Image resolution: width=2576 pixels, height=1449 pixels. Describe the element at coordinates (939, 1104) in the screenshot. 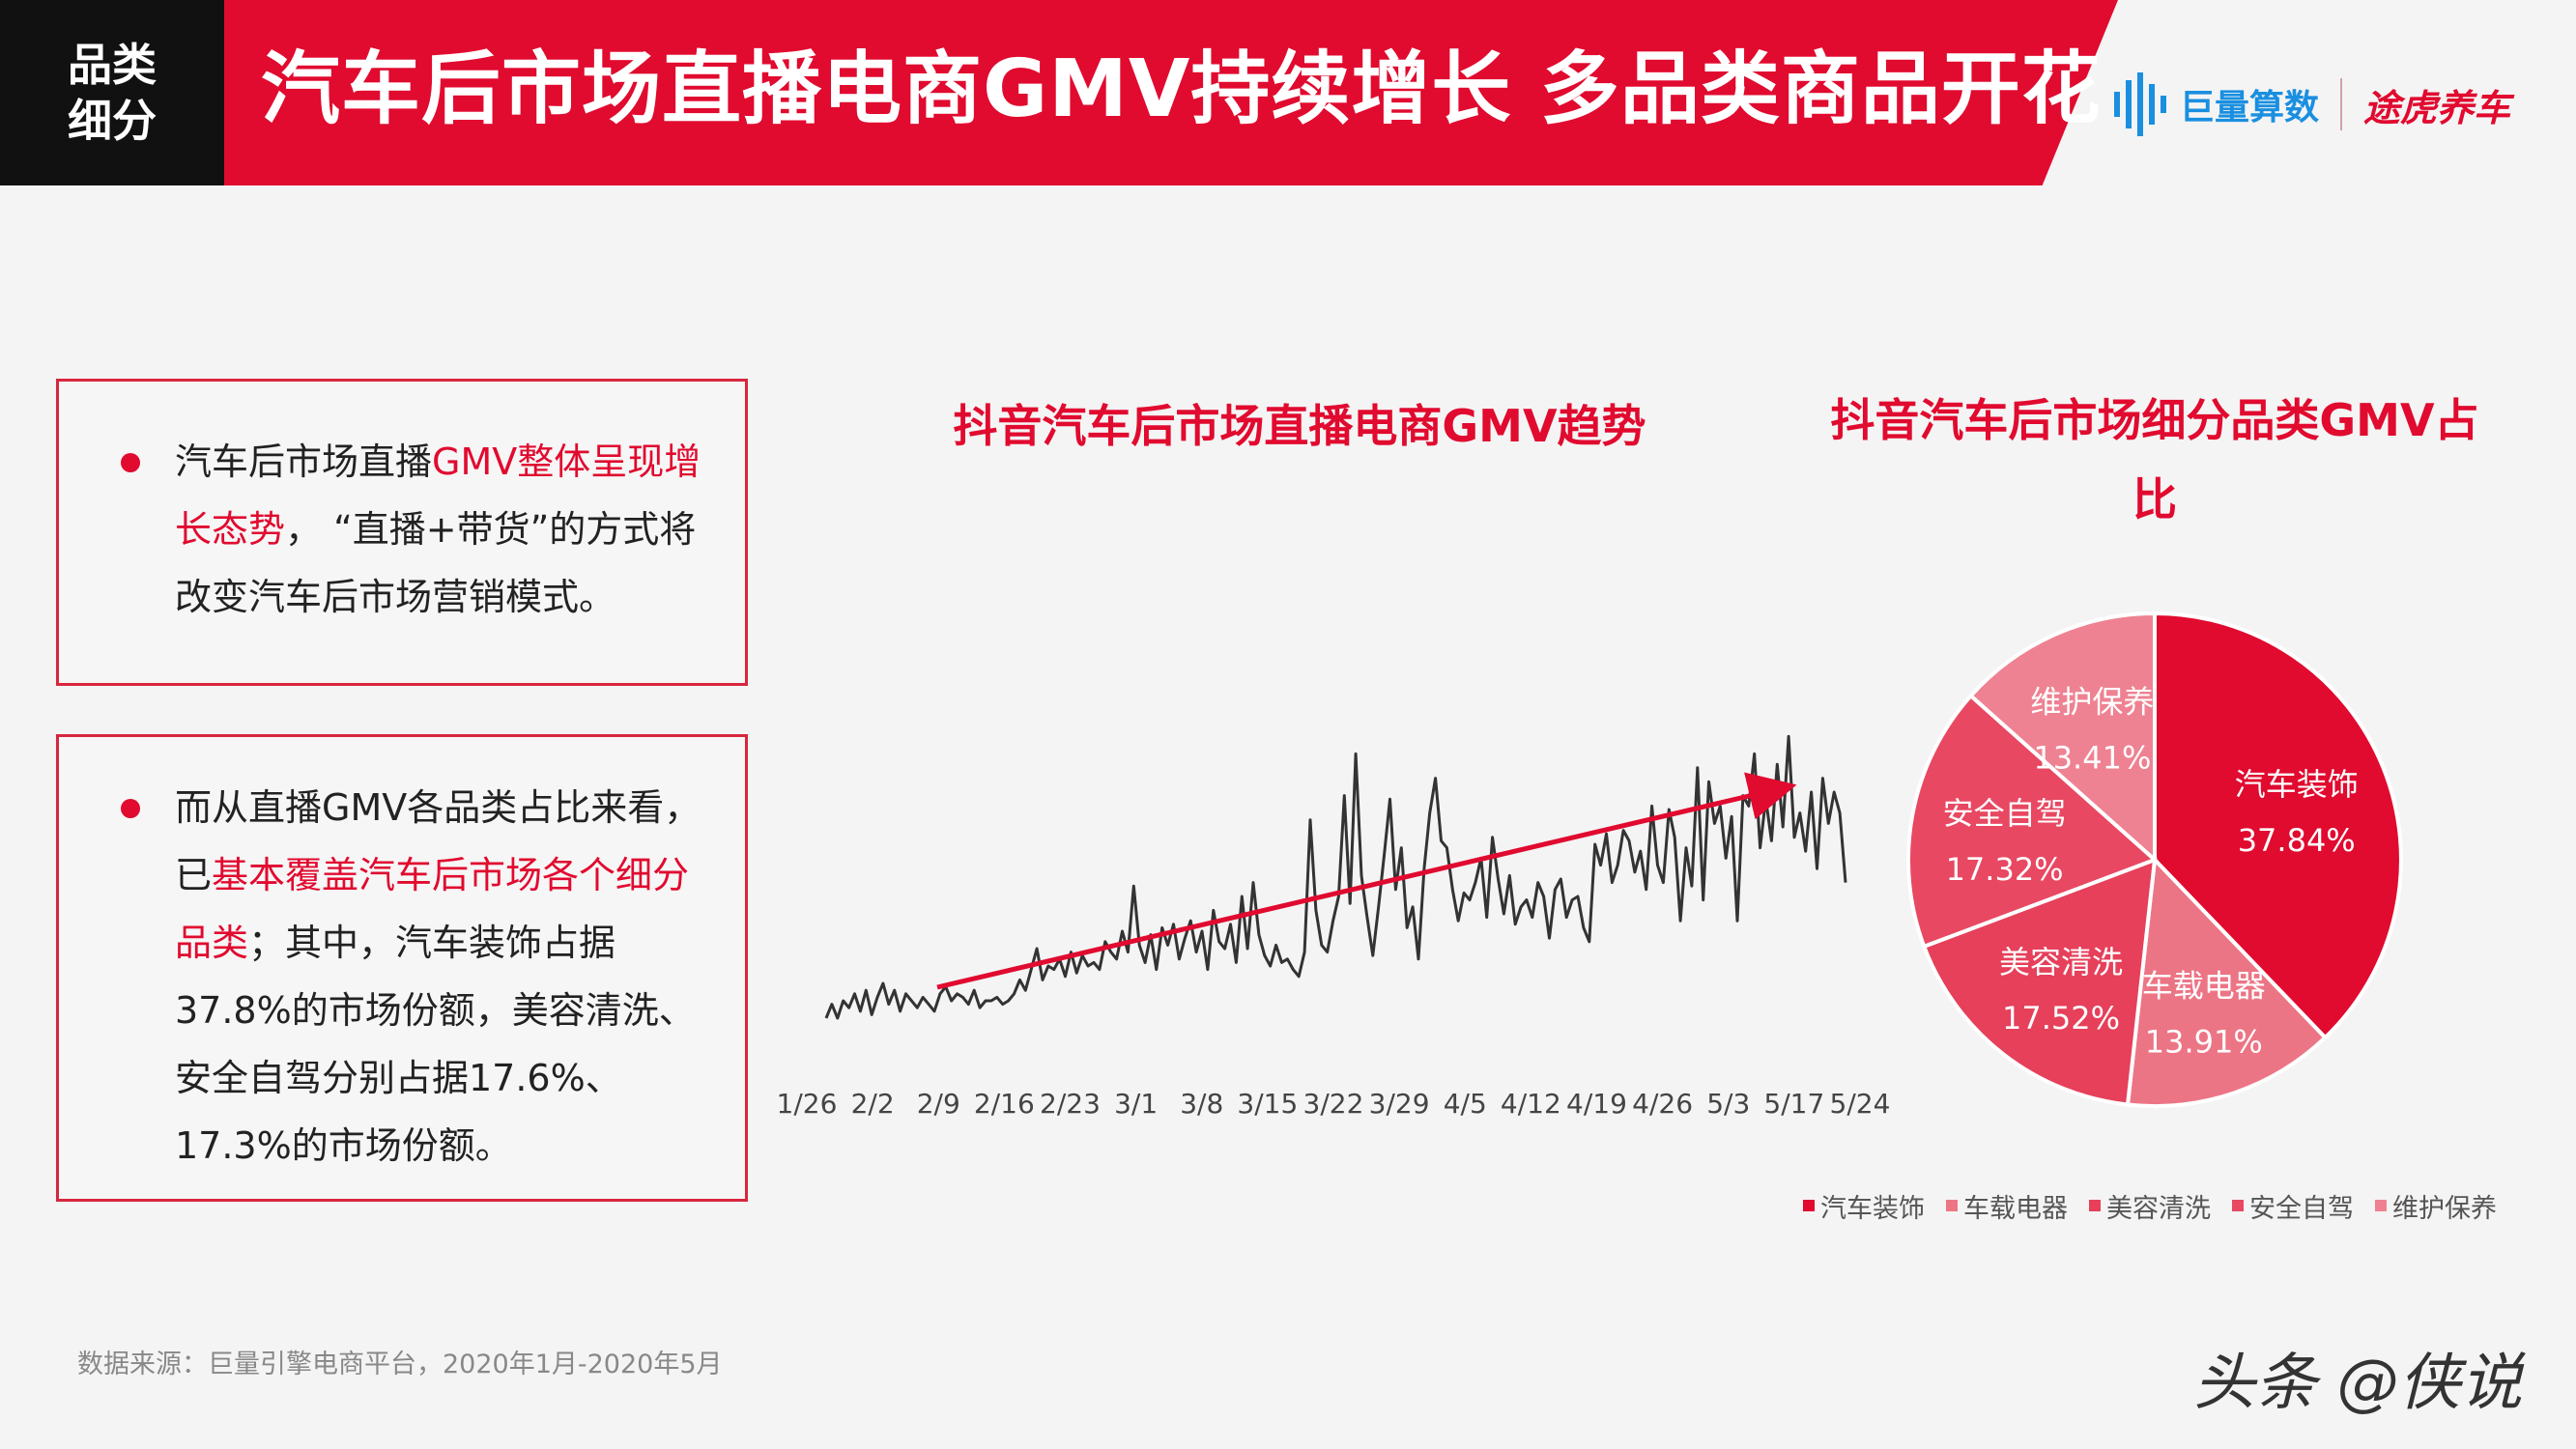

I see `x-tick-label: 2/9` at that location.